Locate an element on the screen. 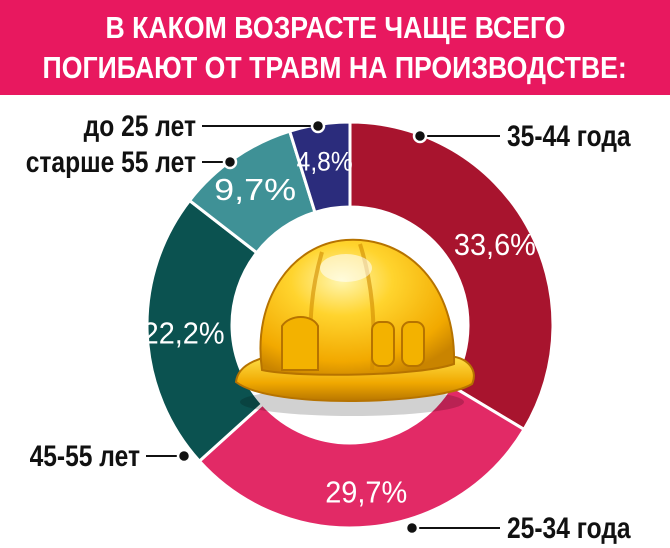  slice-value-label-2: 22,2% is located at coordinates (184, 332).